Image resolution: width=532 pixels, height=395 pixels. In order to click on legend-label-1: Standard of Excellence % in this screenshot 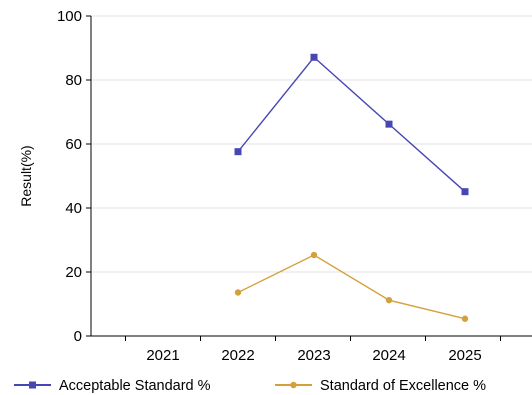, I will do `click(403, 386)`.